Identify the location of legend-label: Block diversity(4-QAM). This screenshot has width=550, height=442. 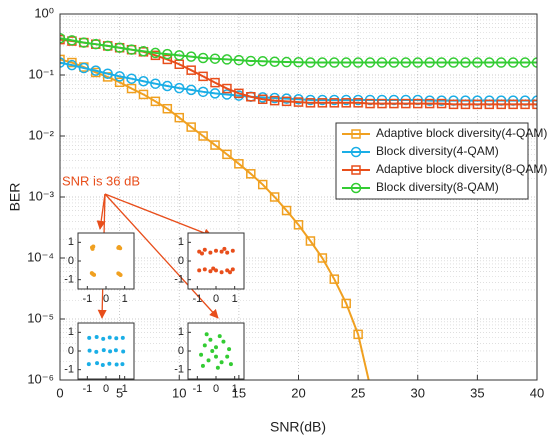
(437, 151).